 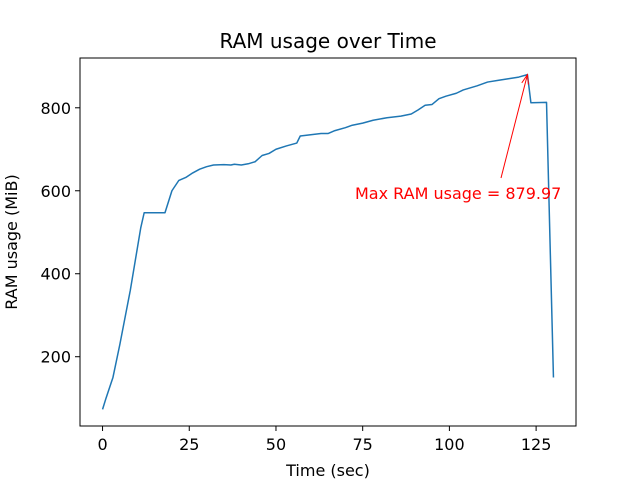 What do you see at coordinates (363, 444) in the screenshot?
I see `x-tick-label: 75` at bounding box center [363, 444].